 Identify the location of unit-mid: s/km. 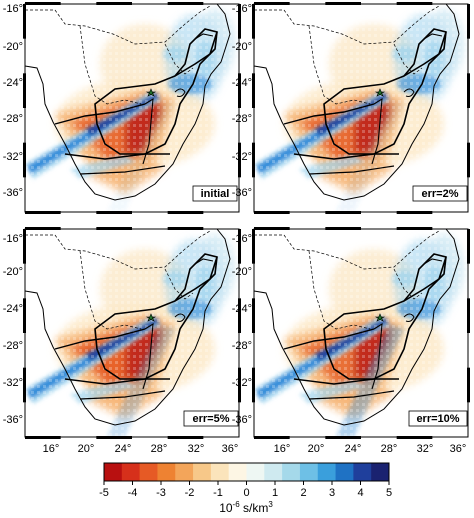
(254, 508).